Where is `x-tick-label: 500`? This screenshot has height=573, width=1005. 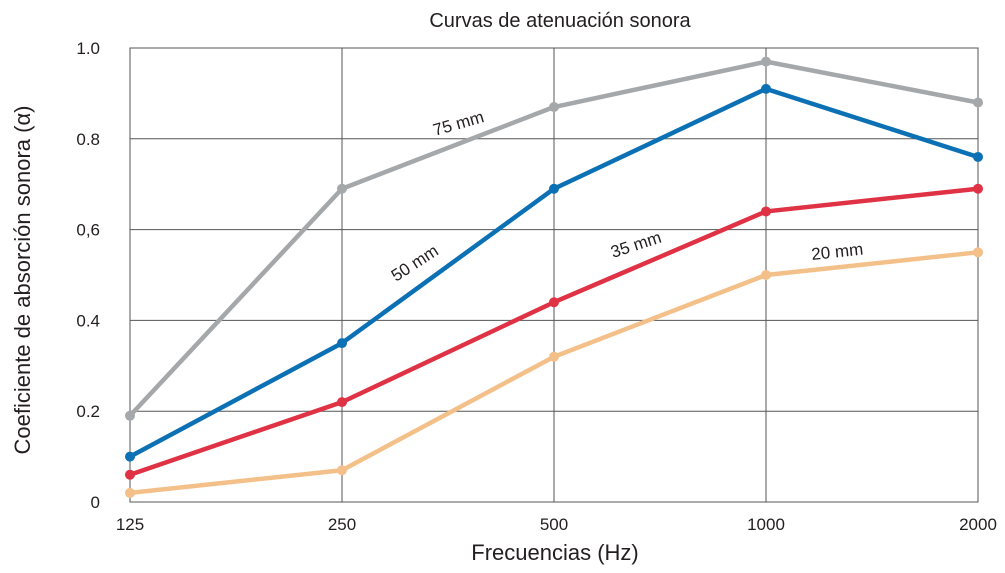 x-tick-label: 500 is located at coordinates (554, 524).